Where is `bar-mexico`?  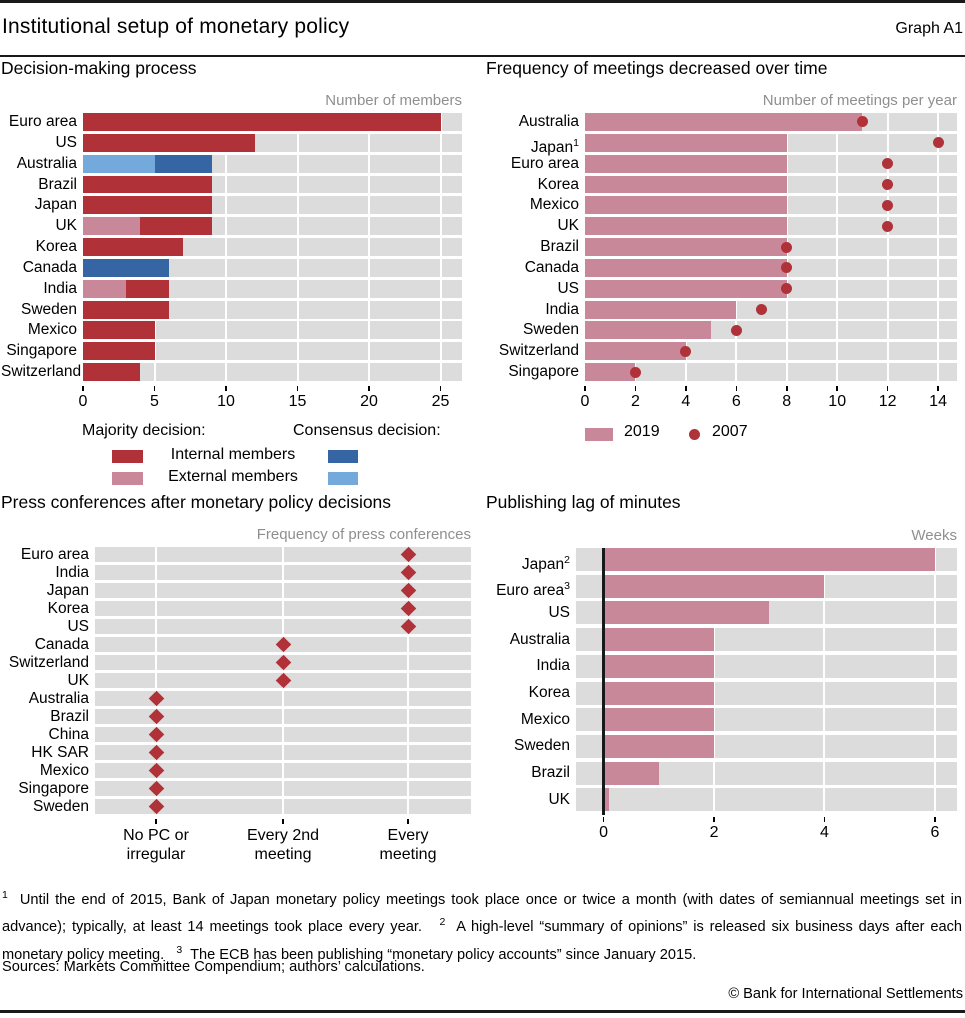 bar-mexico is located at coordinates (659, 720).